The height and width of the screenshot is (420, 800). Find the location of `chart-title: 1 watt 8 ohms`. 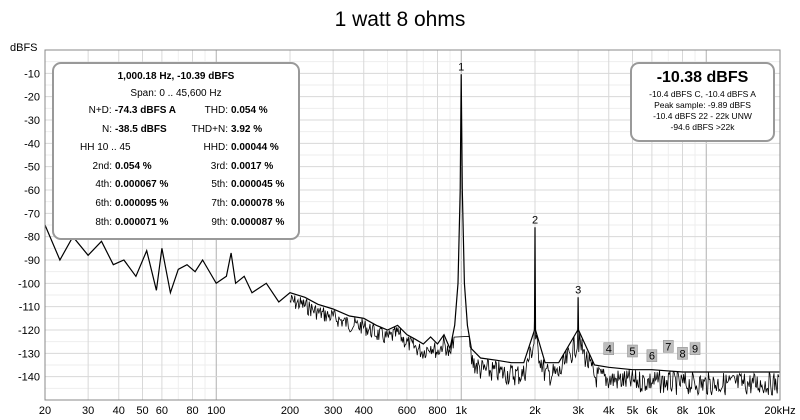

chart-title: 1 watt 8 ohms is located at coordinates (400, 19).